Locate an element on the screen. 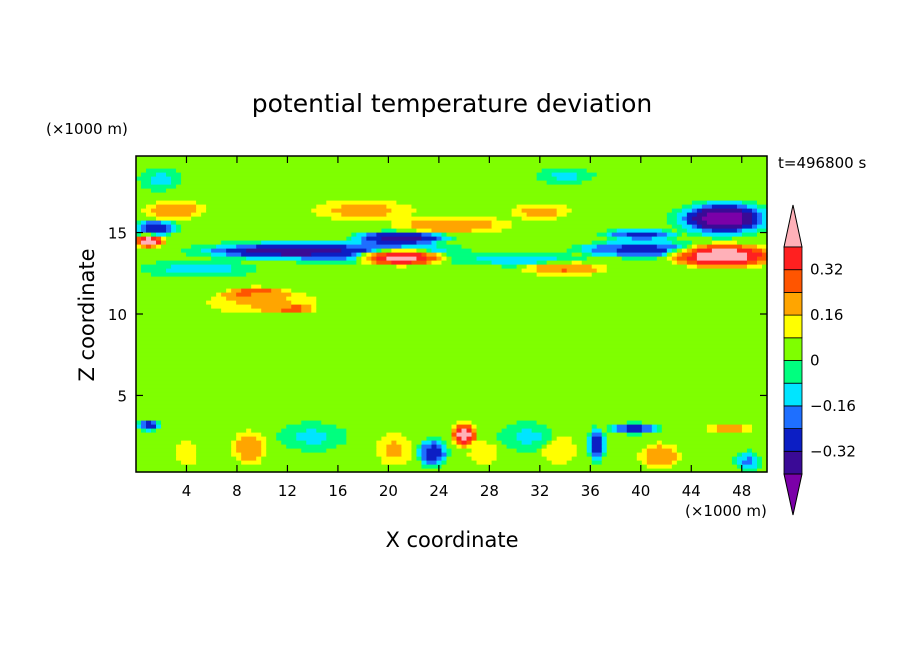 The image size is (904, 654). x-tick-label: 44 is located at coordinates (691, 491).